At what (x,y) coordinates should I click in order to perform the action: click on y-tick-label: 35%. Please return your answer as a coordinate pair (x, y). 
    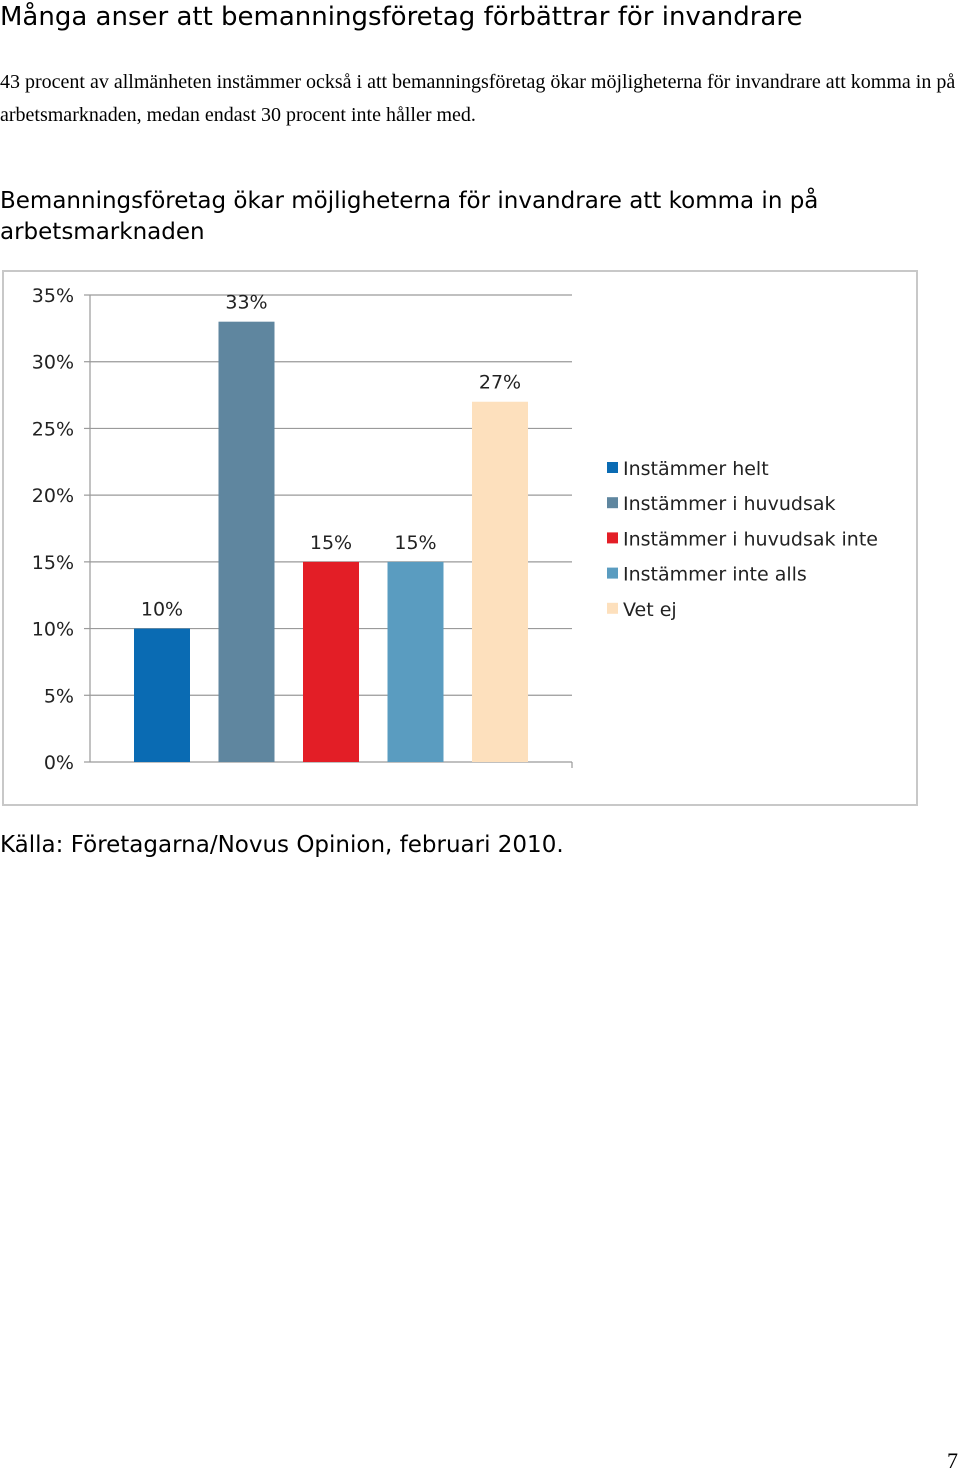
    Looking at the image, I should click on (53, 296).